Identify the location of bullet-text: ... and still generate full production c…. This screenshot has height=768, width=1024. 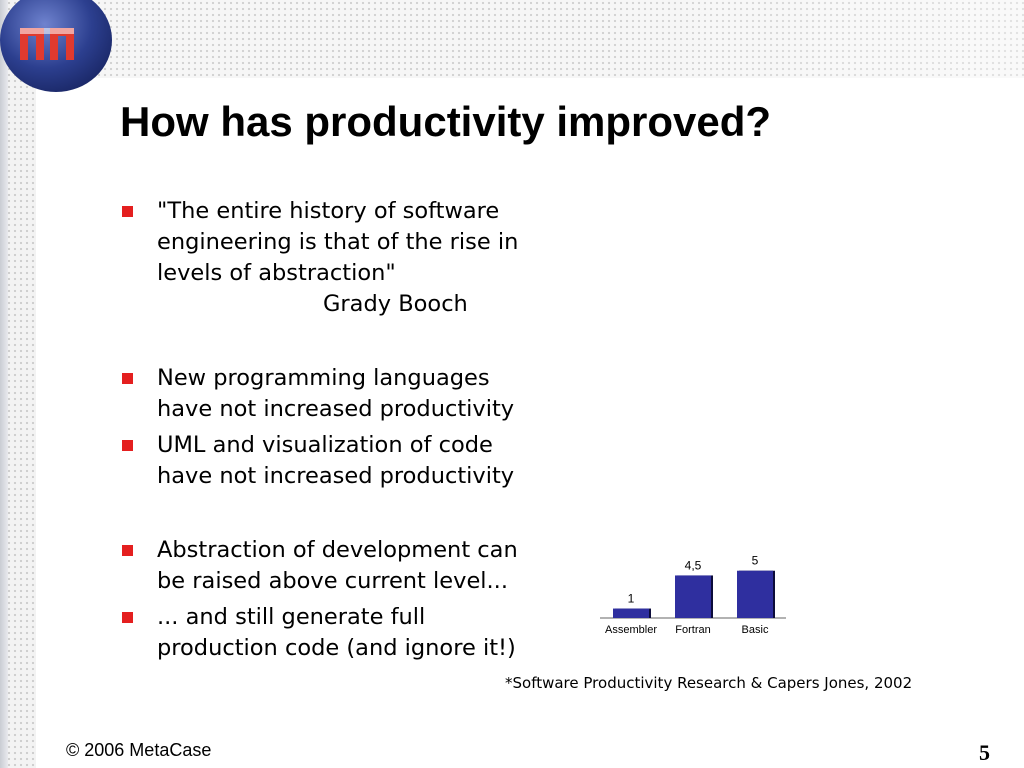
(336, 632).